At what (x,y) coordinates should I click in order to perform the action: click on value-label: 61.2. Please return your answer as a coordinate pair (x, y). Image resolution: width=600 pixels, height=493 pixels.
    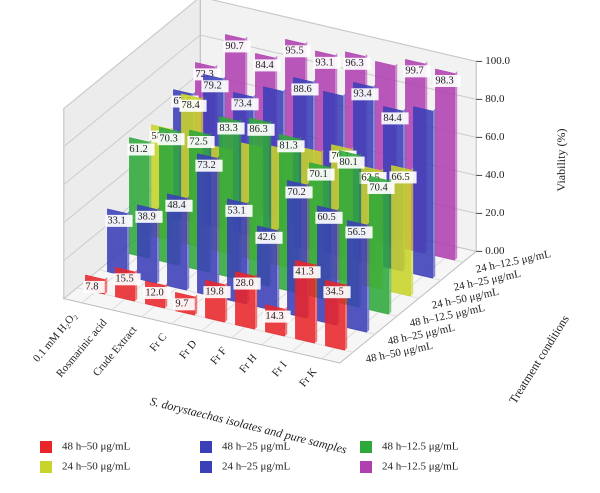
    Looking at the image, I should click on (138, 149).